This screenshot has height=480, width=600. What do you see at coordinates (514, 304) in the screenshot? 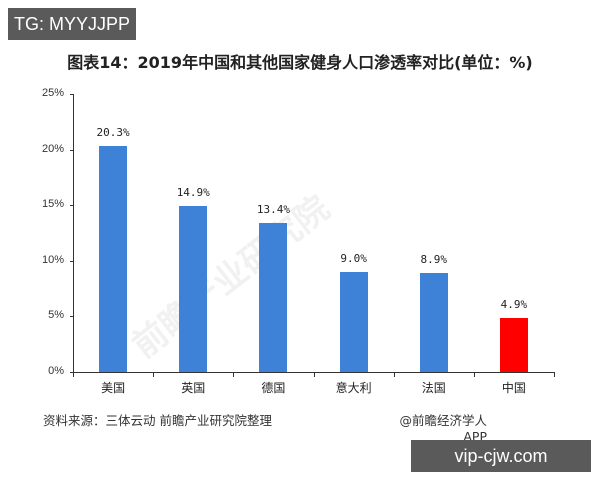
I see `value-label: 4.9%` at bounding box center [514, 304].